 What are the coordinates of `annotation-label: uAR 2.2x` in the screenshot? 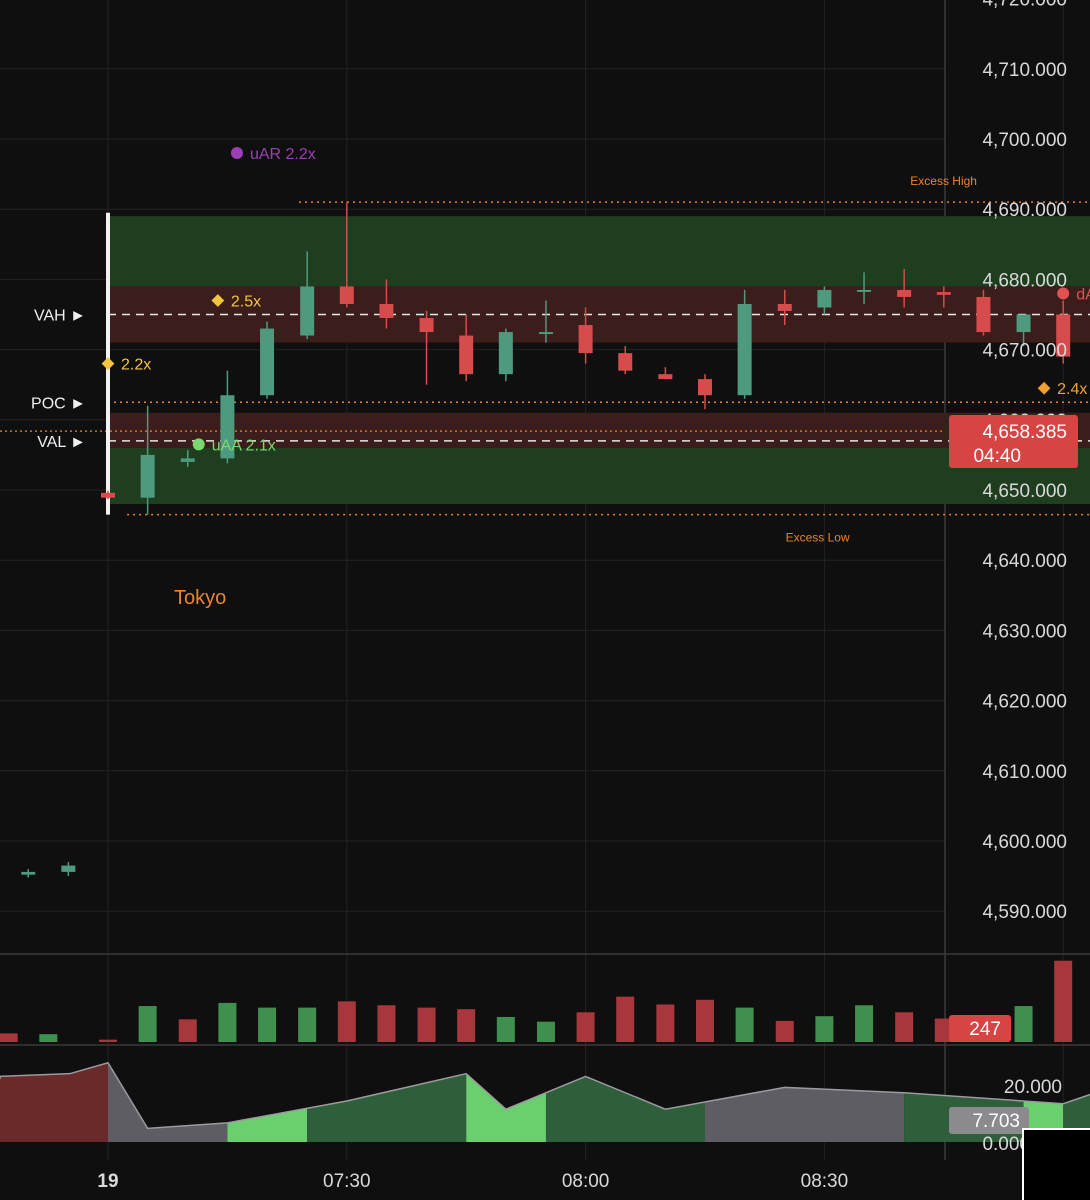 It's located at (283, 154).